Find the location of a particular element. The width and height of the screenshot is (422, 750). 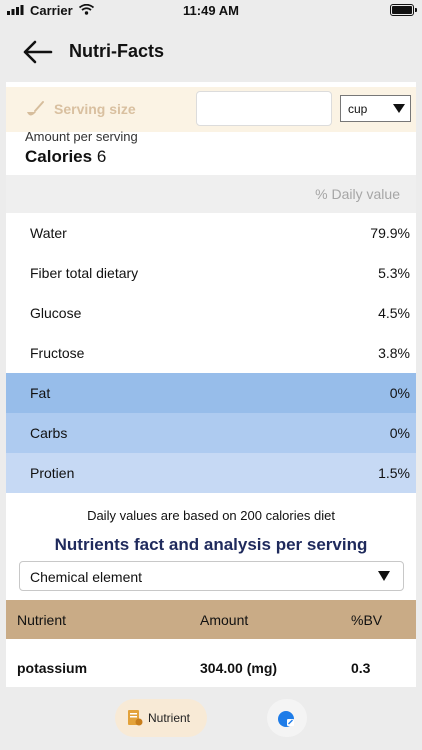

nutrient-name: Fat is located at coordinates (40, 393).